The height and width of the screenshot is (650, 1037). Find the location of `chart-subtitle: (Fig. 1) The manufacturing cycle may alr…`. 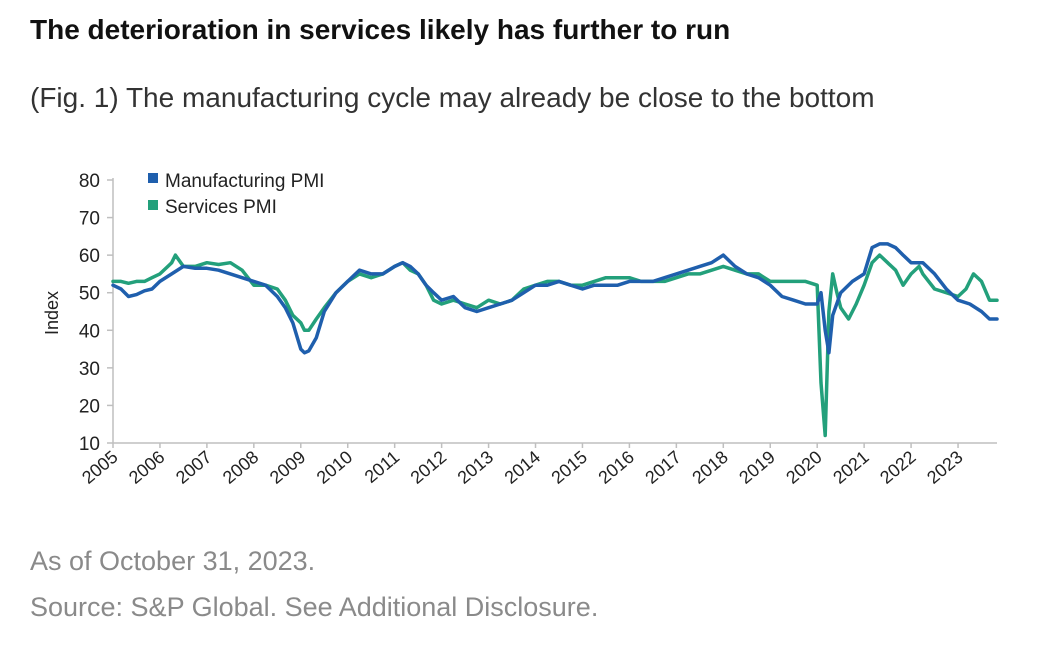

chart-subtitle: (Fig. 1) The manufacturing cycle may alr… is located at coordinates (452, 97).